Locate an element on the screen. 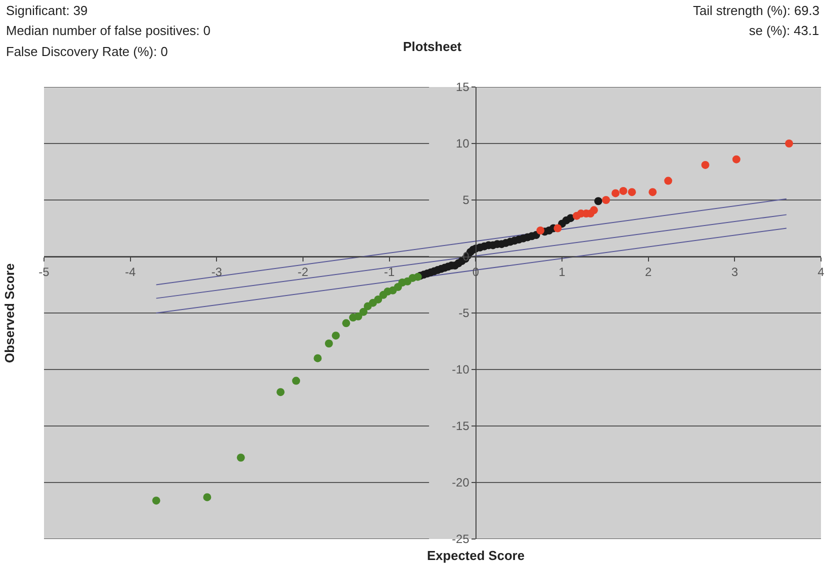  y-tick-label: -10 is located at coordinates (461, 369).